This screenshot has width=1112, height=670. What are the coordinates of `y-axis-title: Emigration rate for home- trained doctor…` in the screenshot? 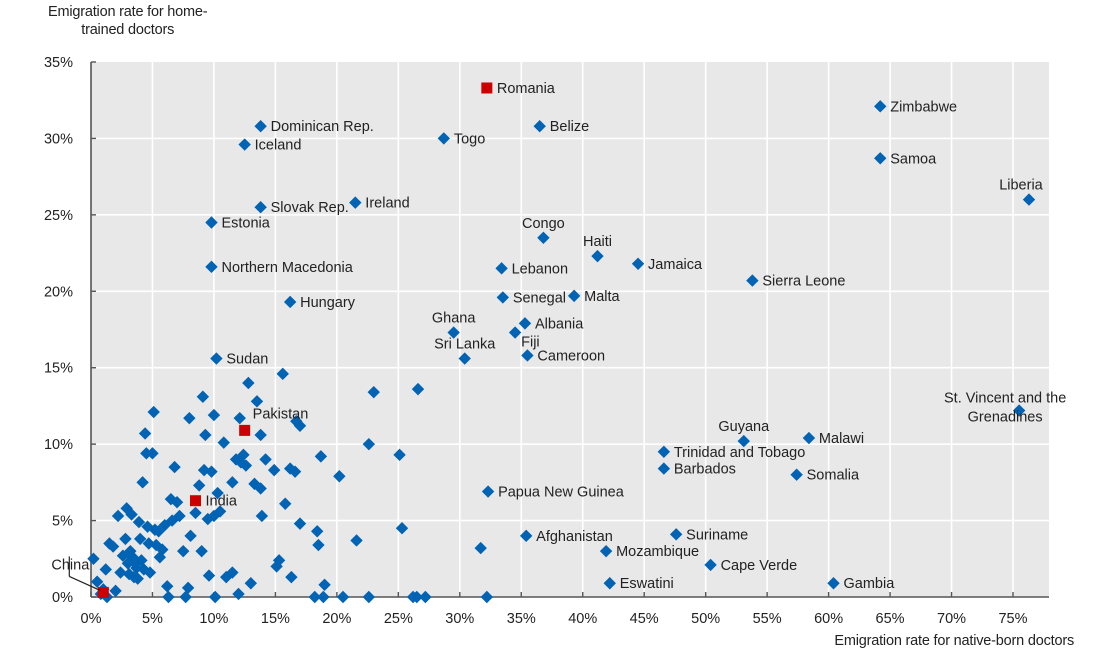 It's located at (128, 21).